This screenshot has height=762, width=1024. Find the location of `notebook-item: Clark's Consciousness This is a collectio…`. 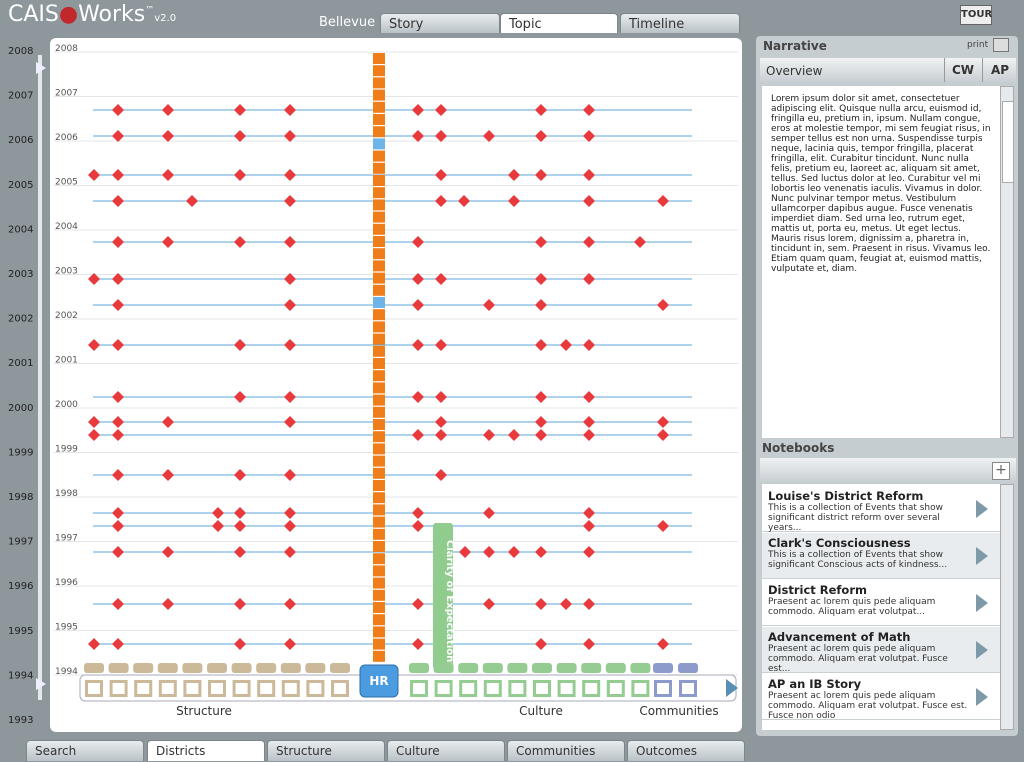

notebook-item: Clark's Consciousness This is a collectio… is located at coordinates (881, 556).